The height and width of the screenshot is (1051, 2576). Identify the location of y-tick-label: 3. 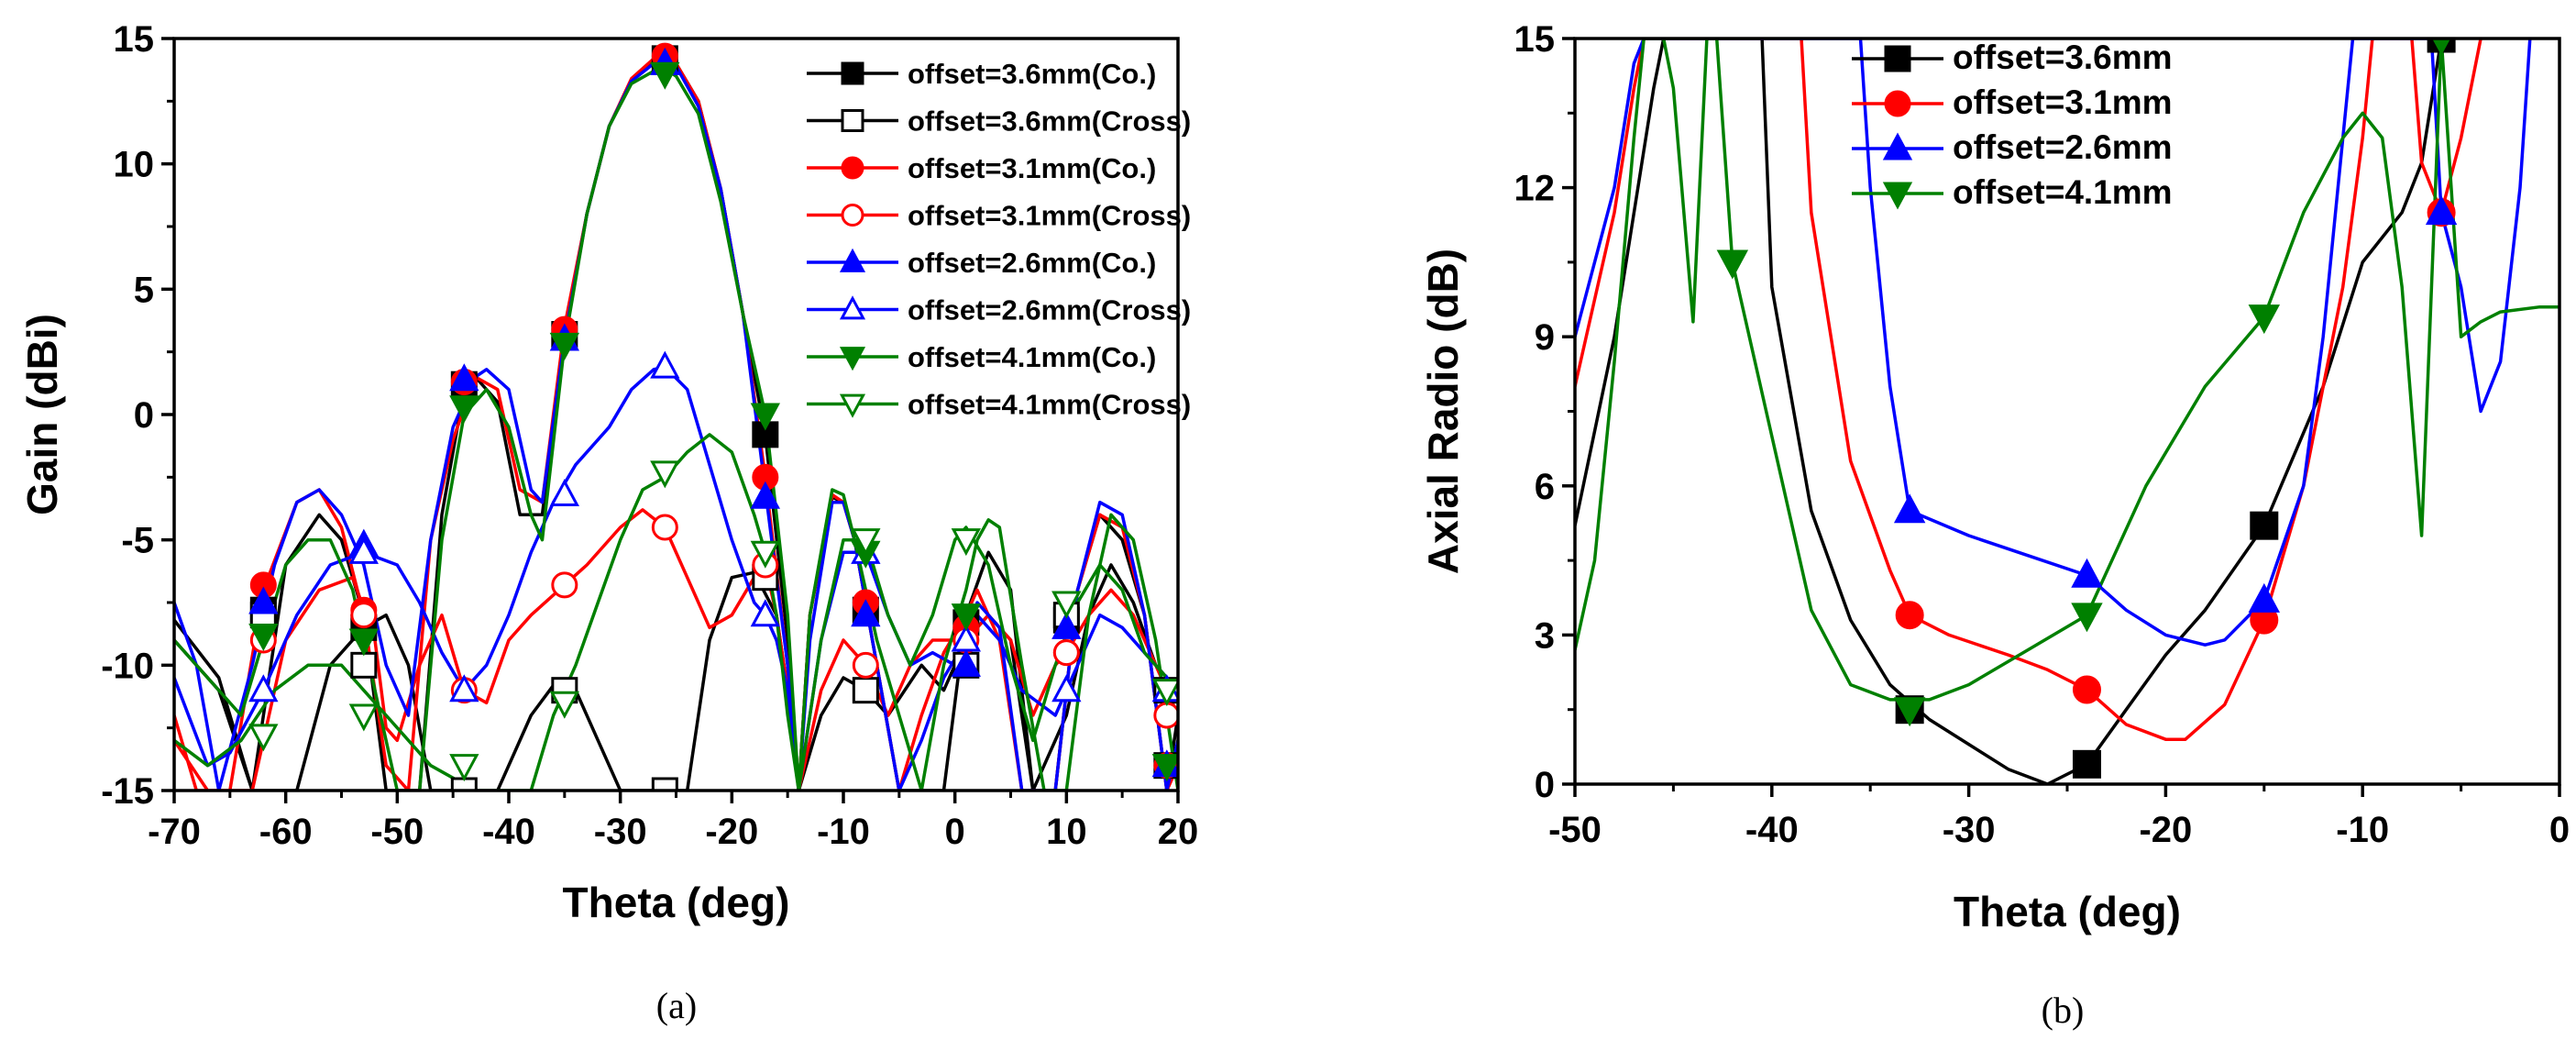
(1545, 635).